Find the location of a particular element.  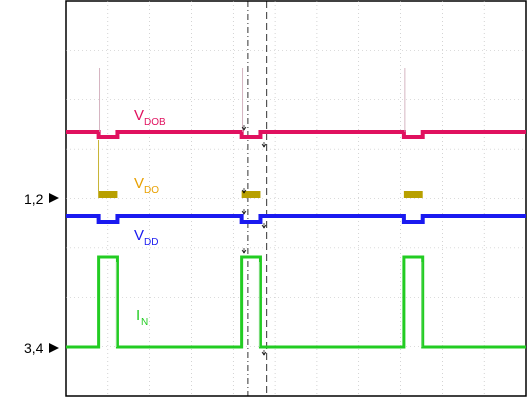

channel-marker-3-4: 3,4 is located at coordinates (41, 348).